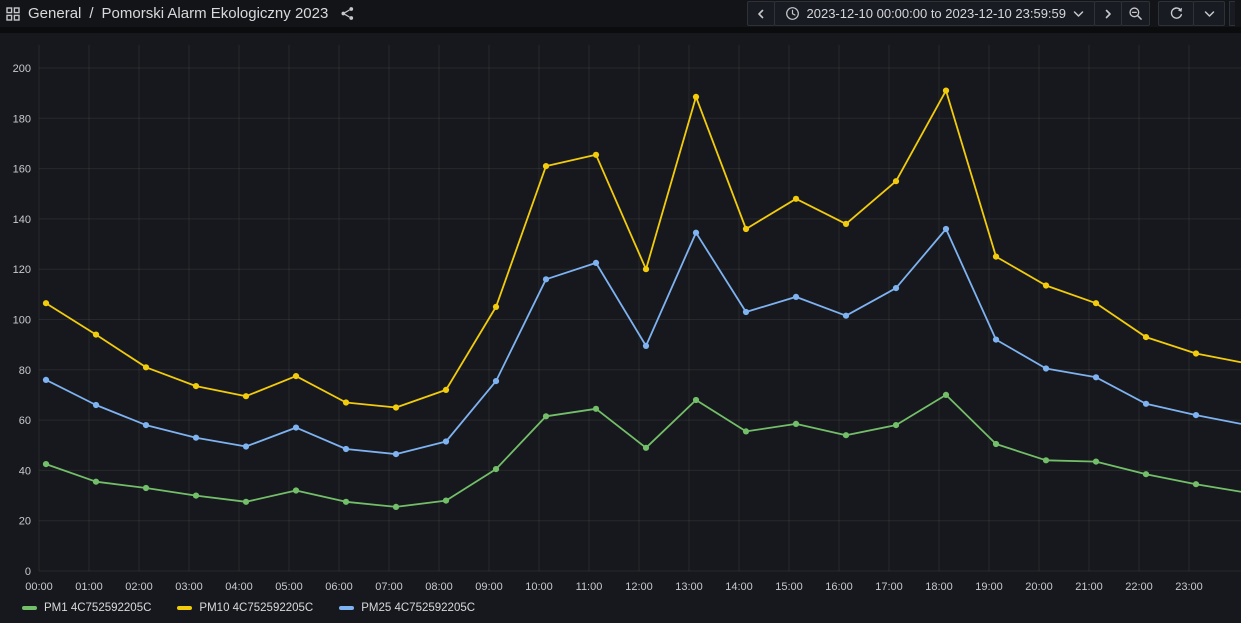  What do you see at coordinates (239, 587) in the screenshot?
I see `svg-text: 04:00` at bounding box center [239, 587].